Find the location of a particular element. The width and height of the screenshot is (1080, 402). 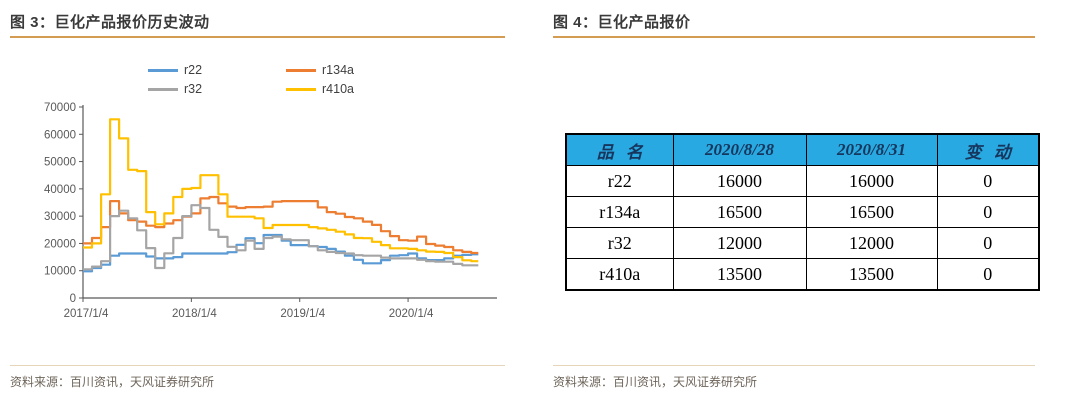

table-row-r32: r32 12000 12000 0 is located at coordinates (802, 243).